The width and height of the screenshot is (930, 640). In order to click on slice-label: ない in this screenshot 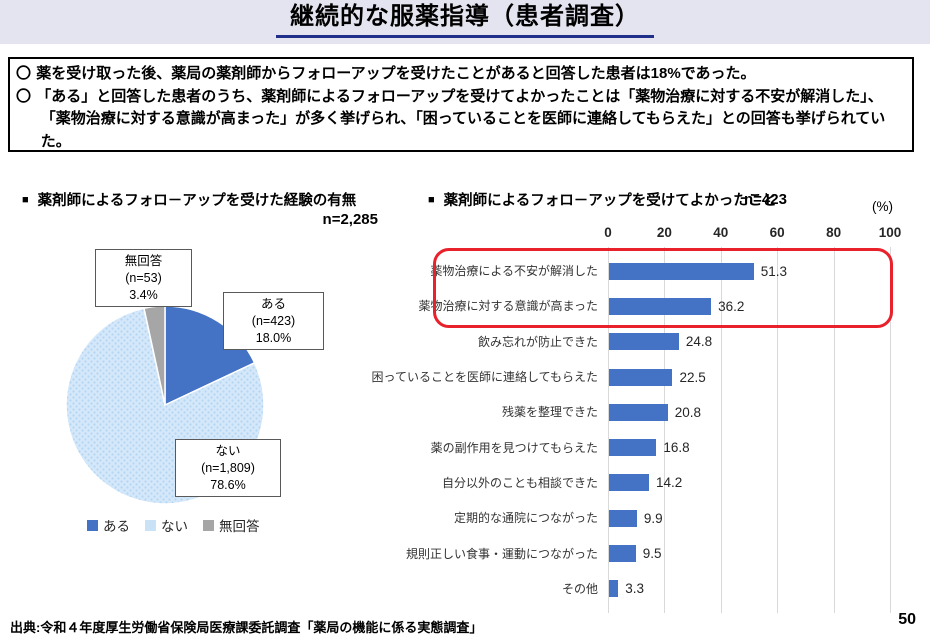, I will do `click(228, 451)`.